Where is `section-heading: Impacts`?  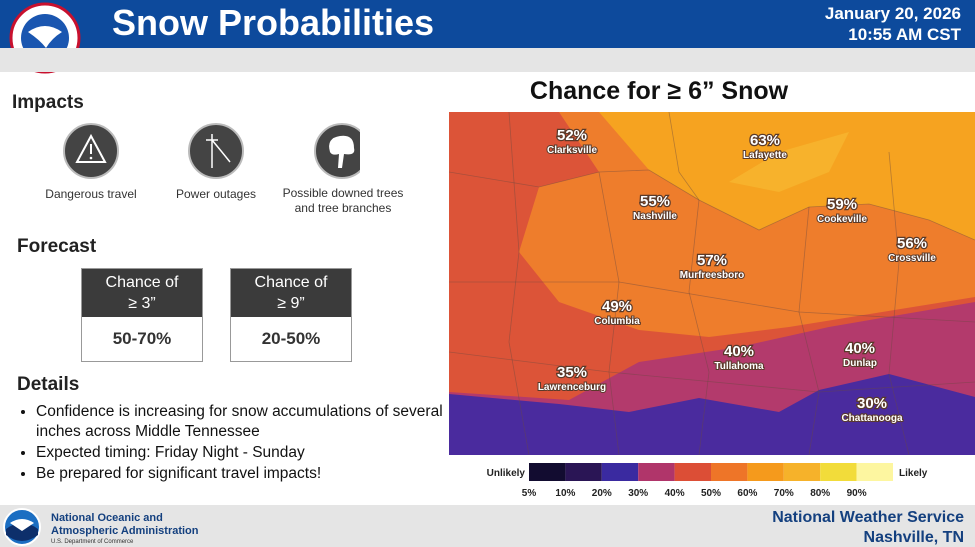
section-heading: Impacts is located at coordinates (48, 102).